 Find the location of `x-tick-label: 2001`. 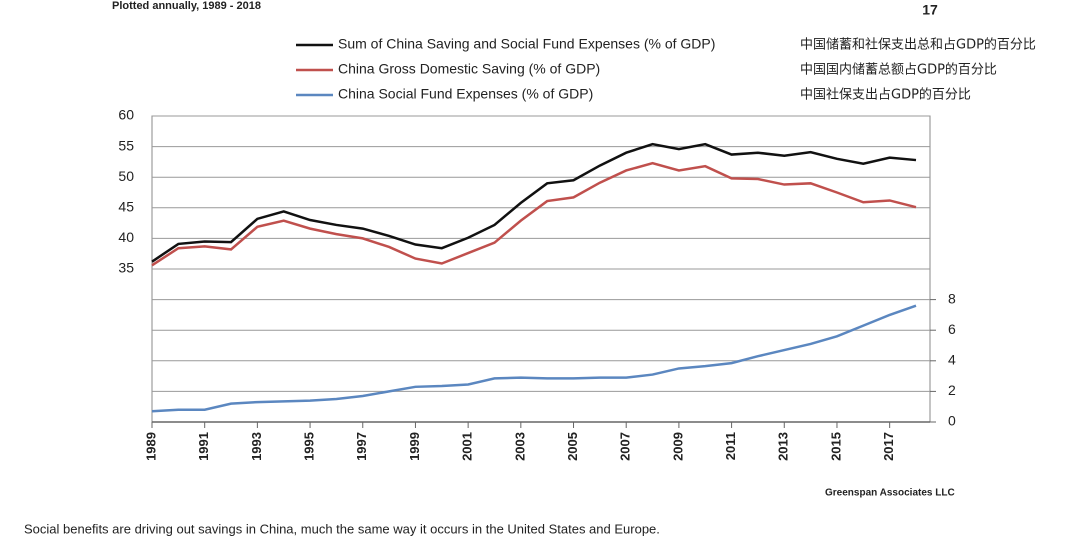

x-tick-label: 2001 is located at coordinates (467, 446).